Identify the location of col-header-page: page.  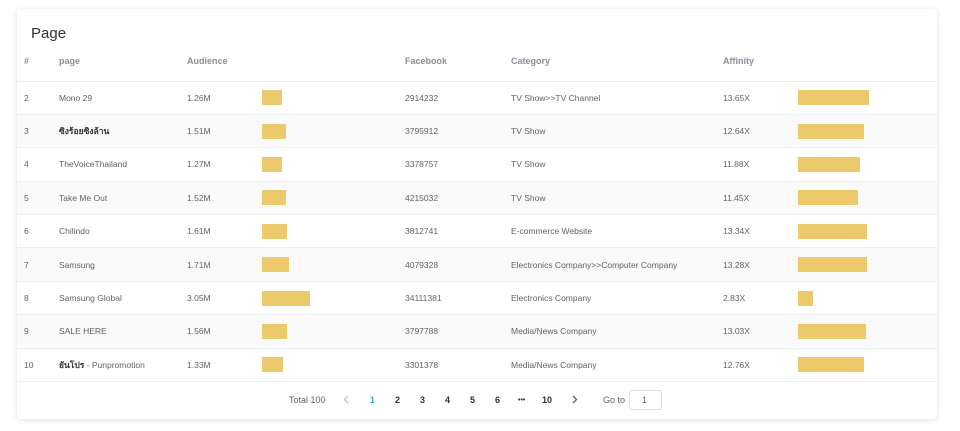
(123, 67).